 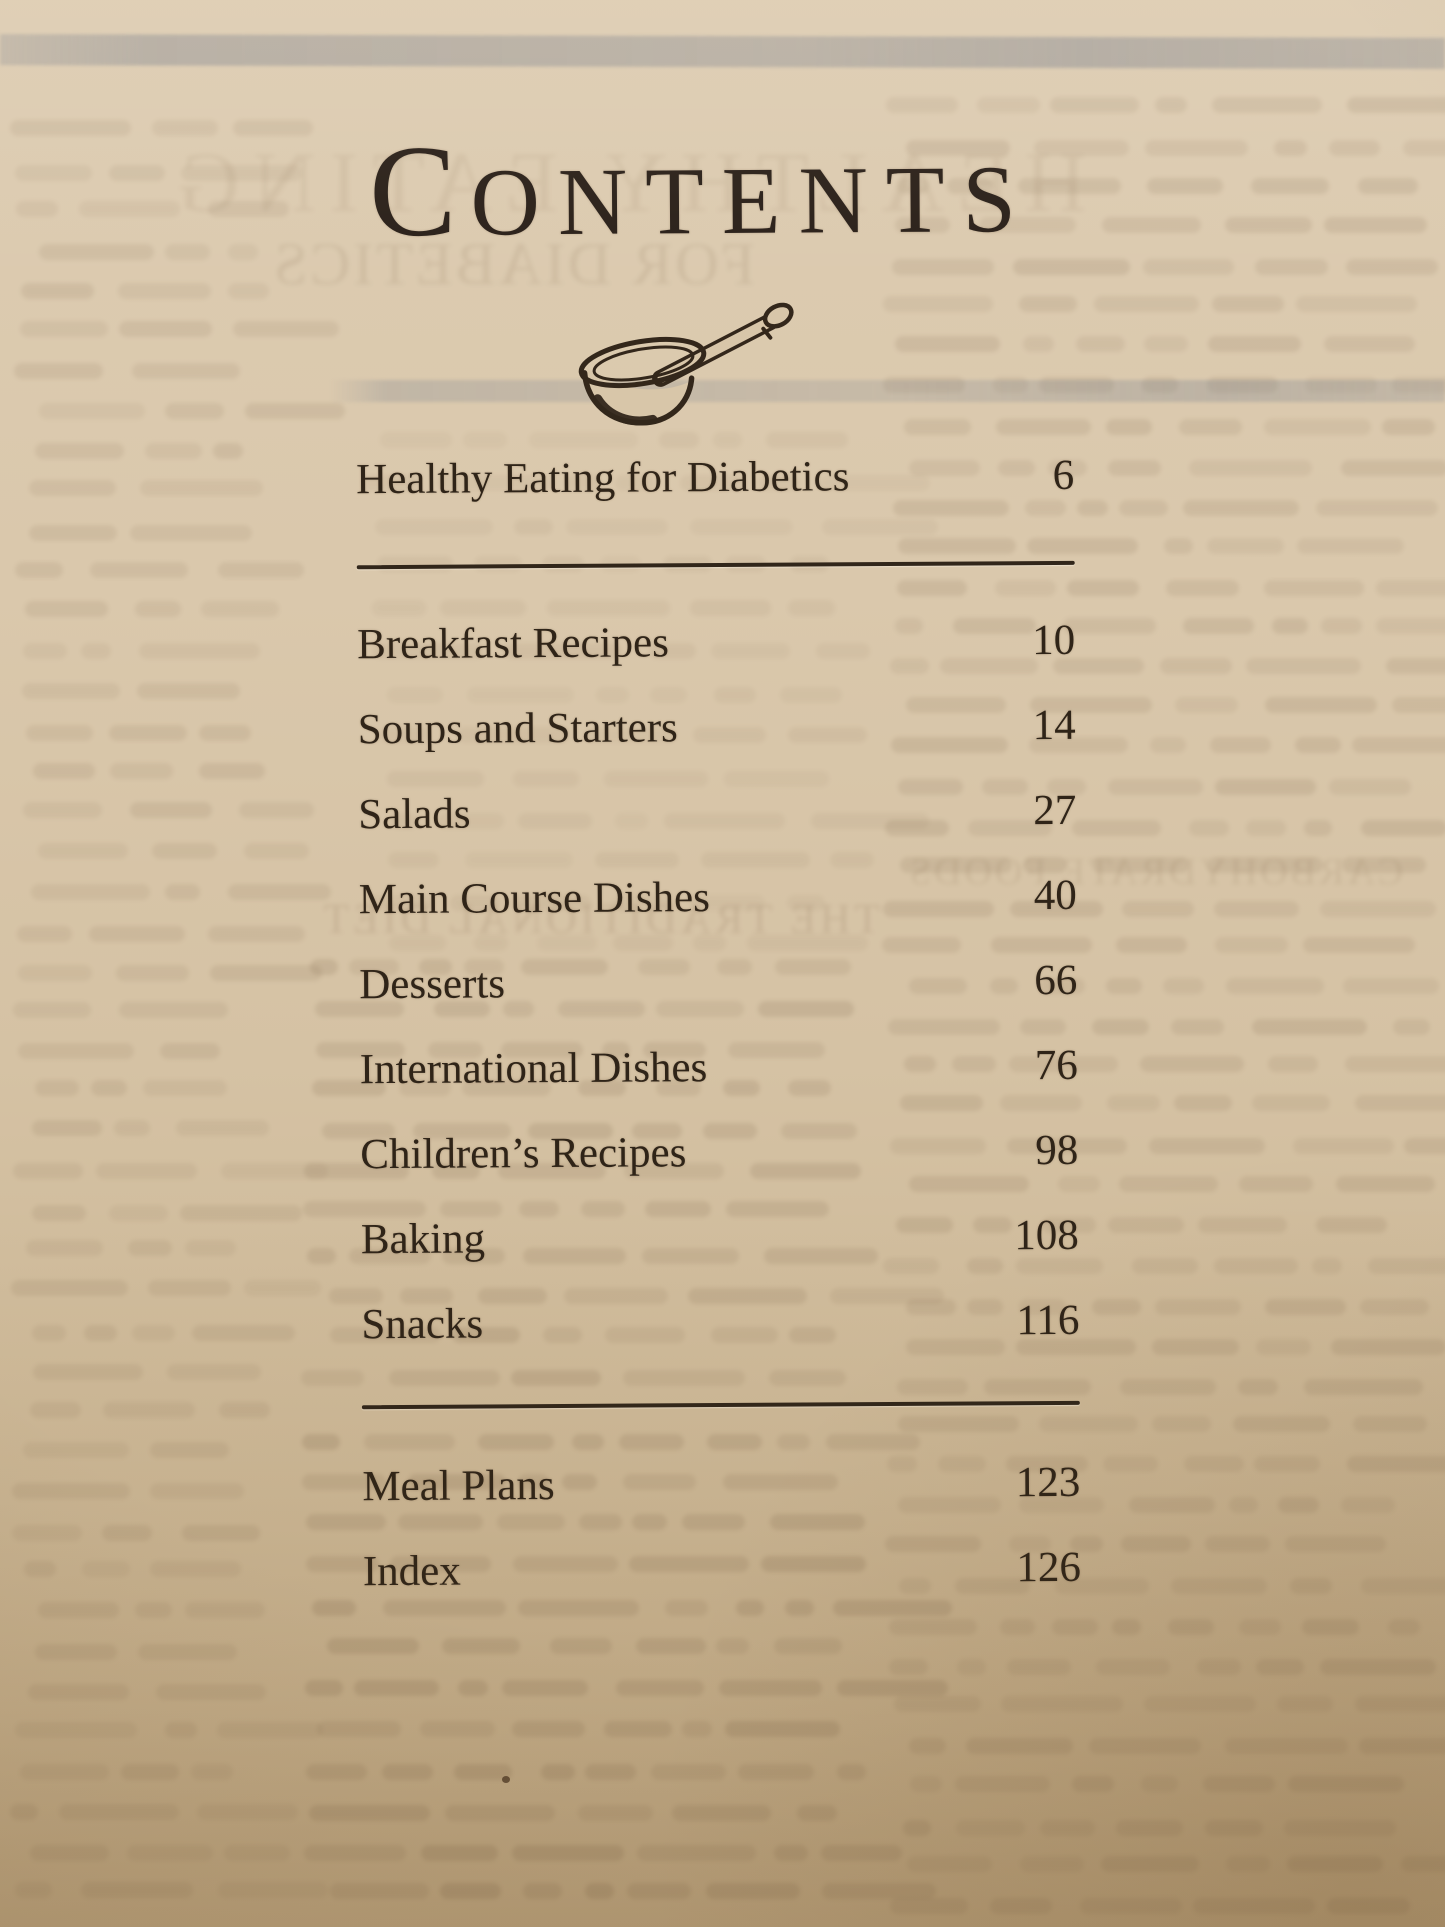 I want to click on page-title: CONTENTS, so click(x=701, y=191).